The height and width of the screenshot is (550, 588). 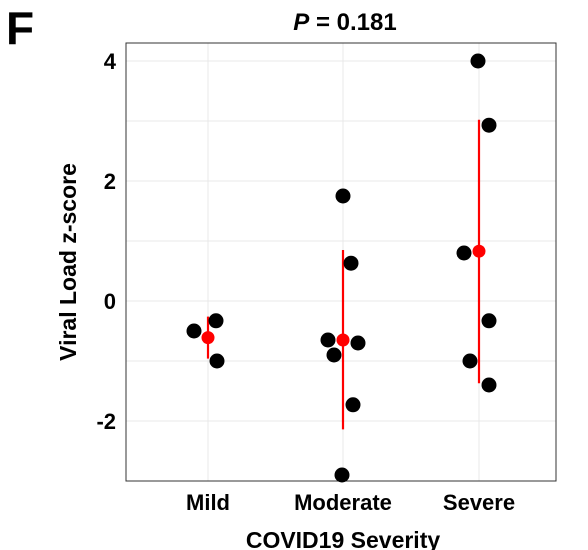 I want to click on chart-title: P = 0.181, so click(x=344, y=22).